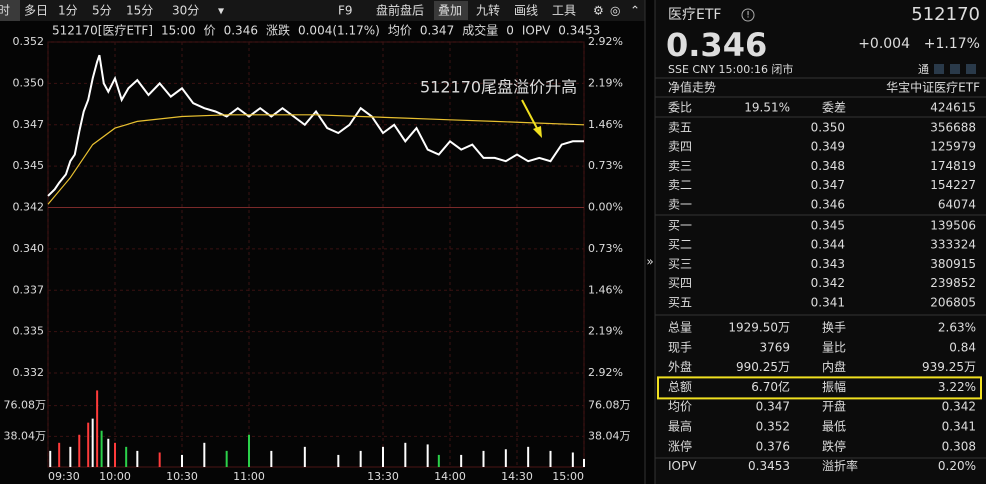  What do you see at coordinates (828, 264) in the screenshot?
I see `book-price: 0.343` at bounding box center [828, 264].